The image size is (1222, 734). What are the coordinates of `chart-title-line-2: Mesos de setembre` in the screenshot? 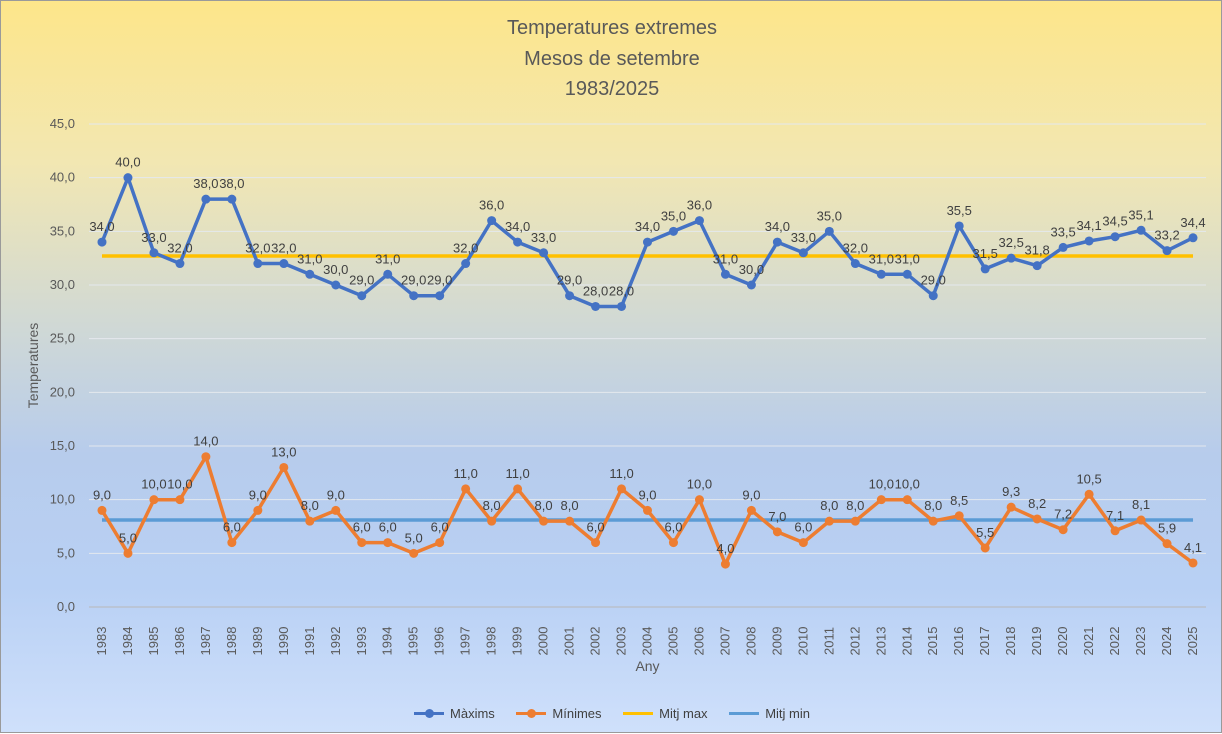 It's located at (612, 59).